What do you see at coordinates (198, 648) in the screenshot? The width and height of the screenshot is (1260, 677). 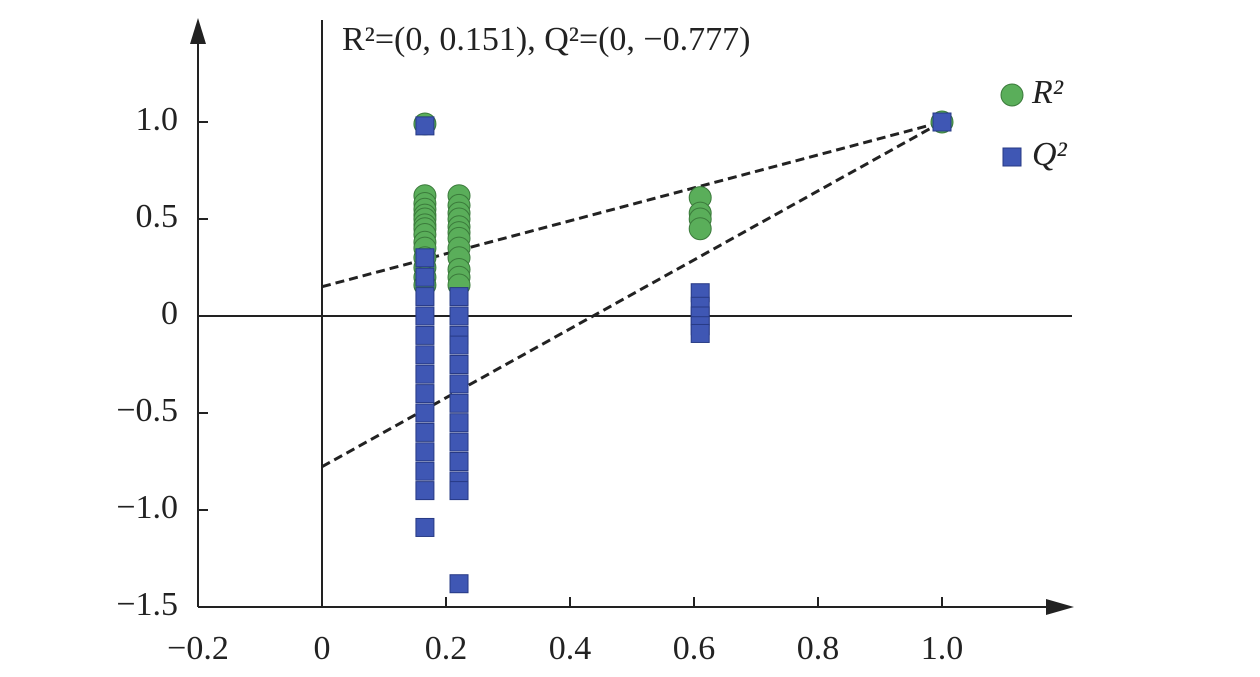 I see `x-tick-label: −0.2` at bounding box center [198, 648].